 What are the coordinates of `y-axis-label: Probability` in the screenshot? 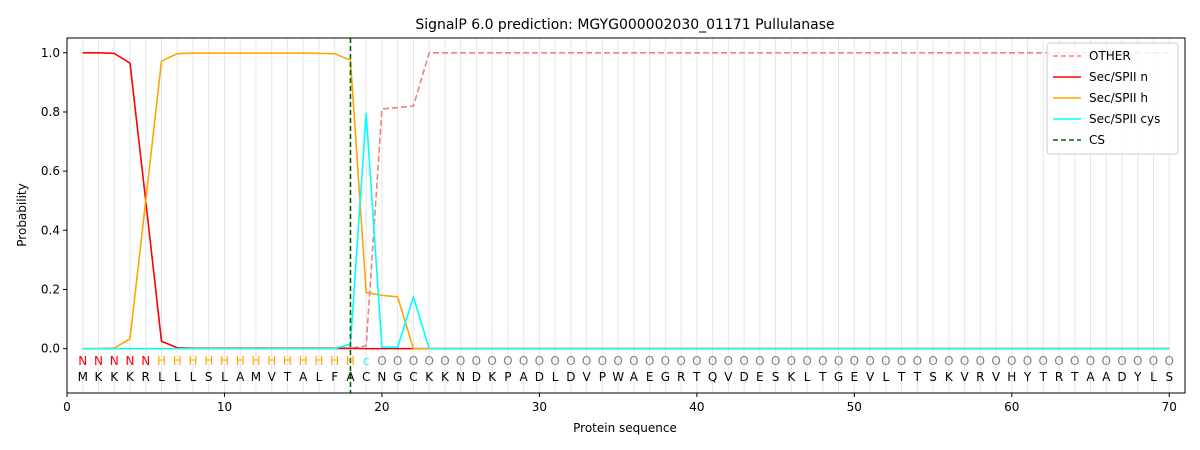 It's located at (22, 214).